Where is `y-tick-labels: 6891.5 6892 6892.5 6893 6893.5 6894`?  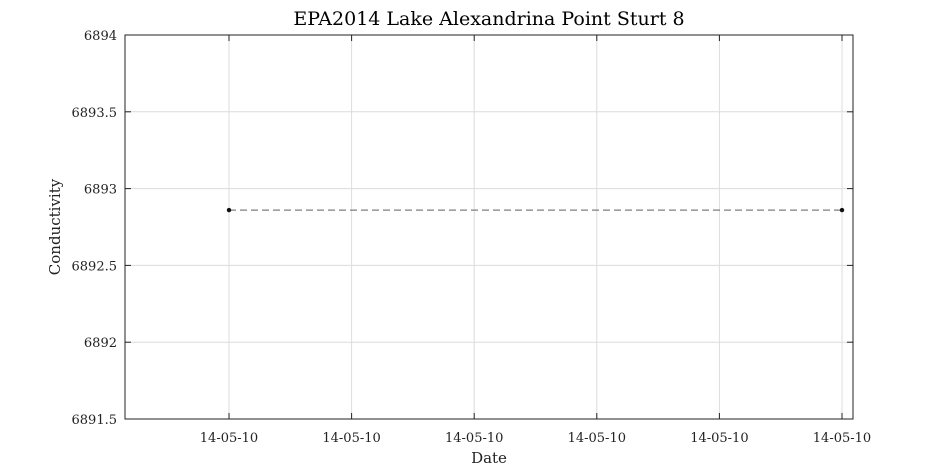 y-tick-labels: 6891.5 6892 6892.5 6893 6893.5 6894 is located at coordinates (95, 228).